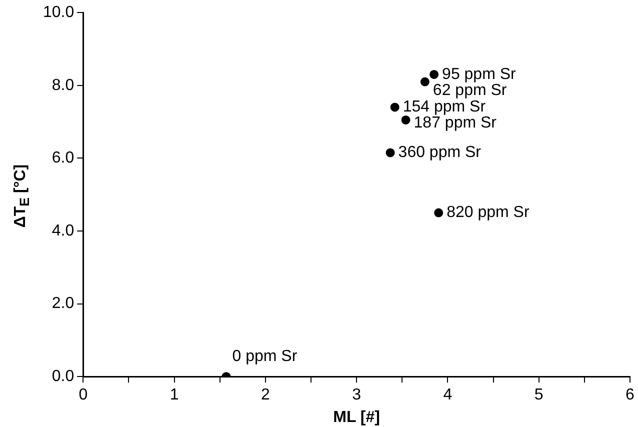 Image resolution: width=638 pixels, height=427 pixels. I want to click on x-tick-label: 4, so click(447, 395).